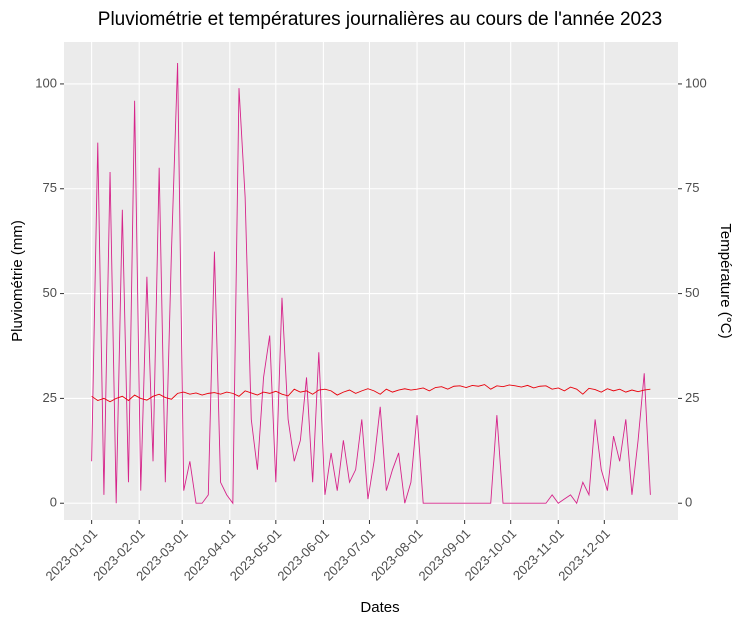 This screenshot has width=743, height=628. What do you see at coordinates (50, 187) in the screenshot?
I see `y-tick-label: 75` at bounding box center [50, 187].